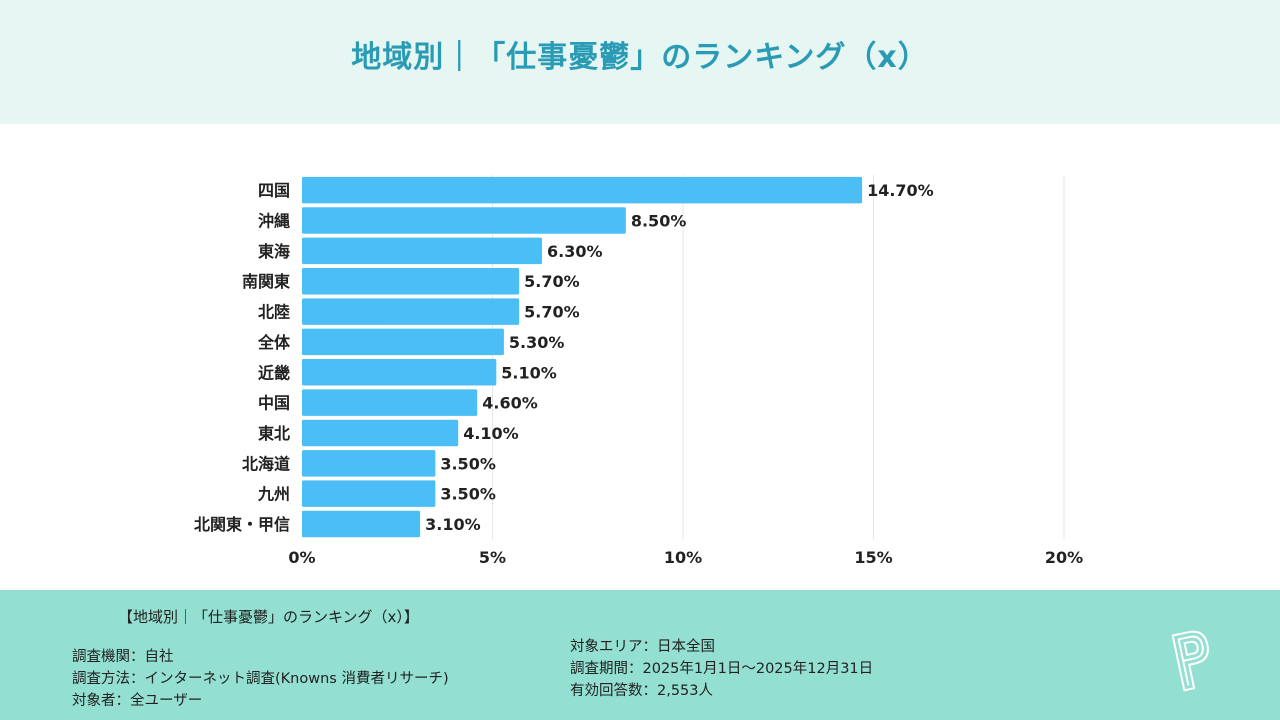 The width and height of the screenshot is (1280, 720). What do you see at coordinates (266, 281) in the screenshot?
I see `category-label: 南関東` at bounding box center [266, 281].